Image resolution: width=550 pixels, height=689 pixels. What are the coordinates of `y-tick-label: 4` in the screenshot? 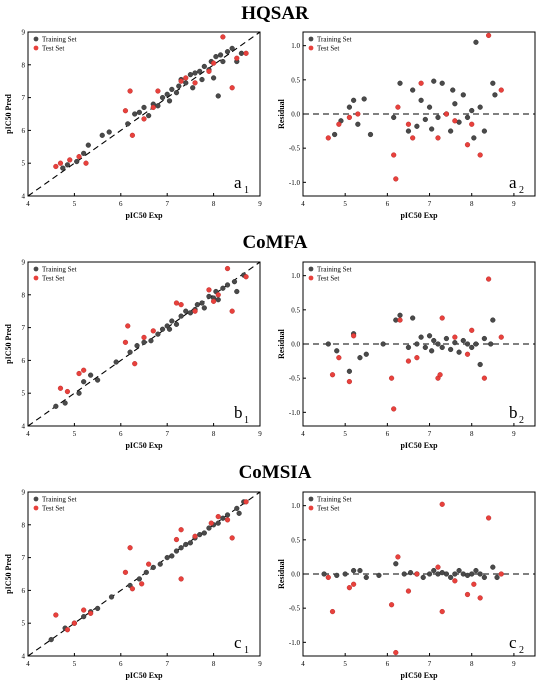 It's located at (24, 197).